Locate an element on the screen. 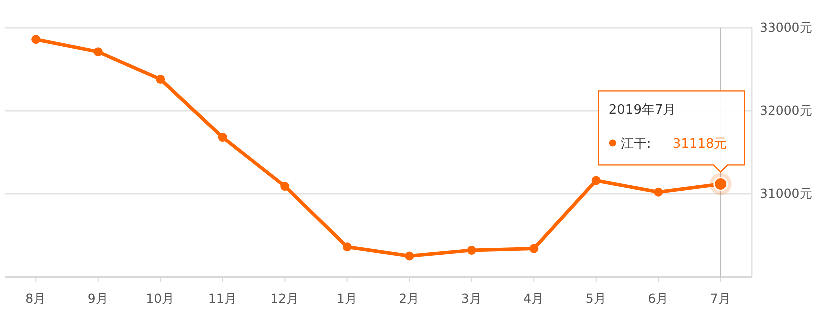 This screenshot has height=324, width=836. x-tick-label: 3月 is located at coordinates (471, 298).